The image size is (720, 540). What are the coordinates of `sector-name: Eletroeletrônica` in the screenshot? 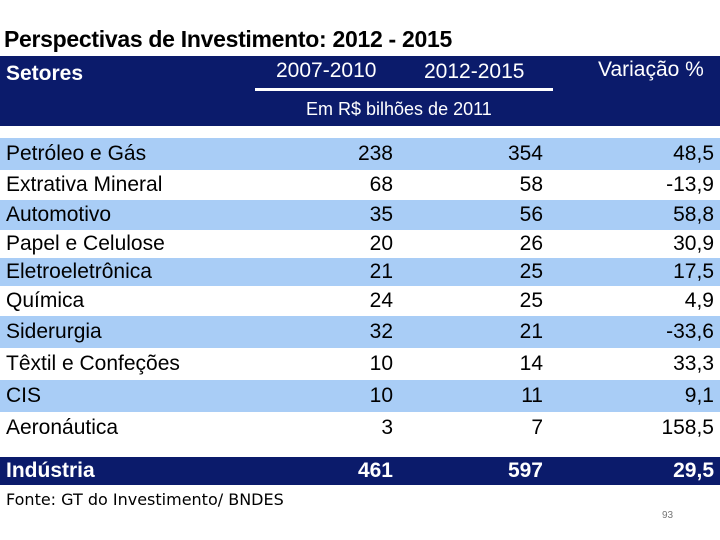 It's located at (79, 271).